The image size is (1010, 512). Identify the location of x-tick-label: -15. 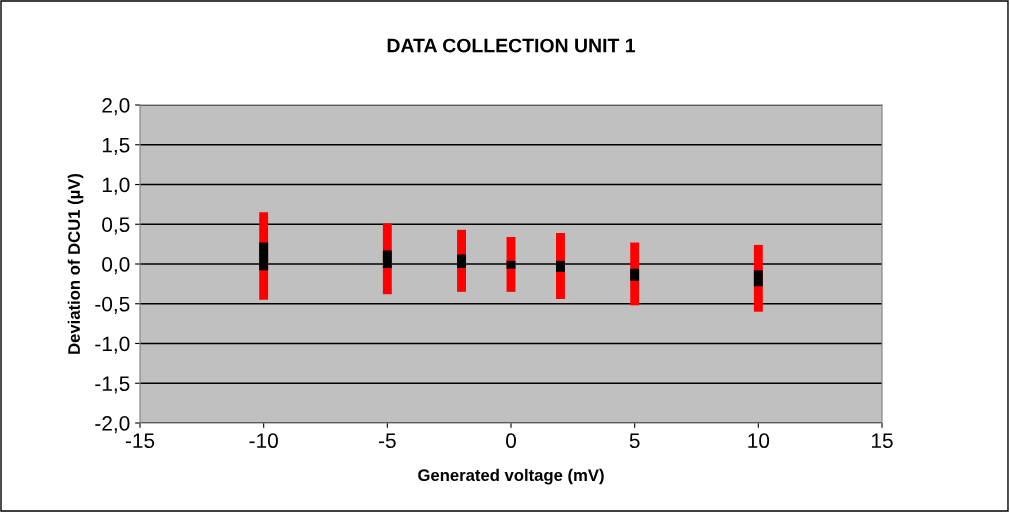
(140, 441).